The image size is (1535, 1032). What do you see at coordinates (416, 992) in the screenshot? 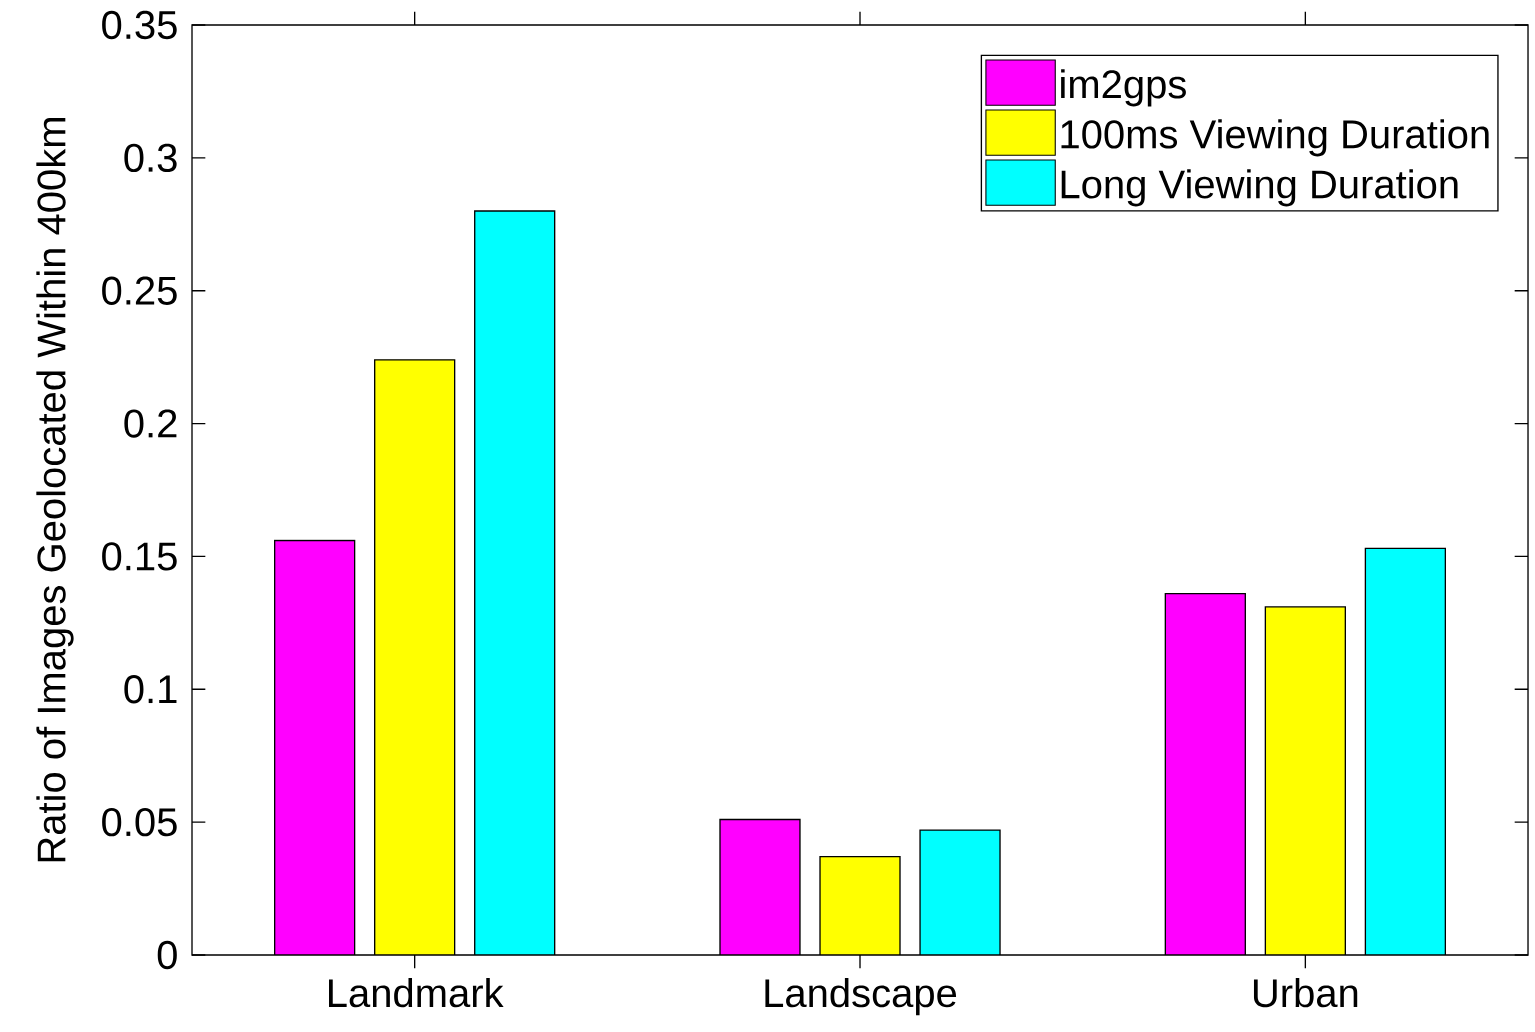
I see `x-tick-label: Landmark` at bounding box center [416, 992].